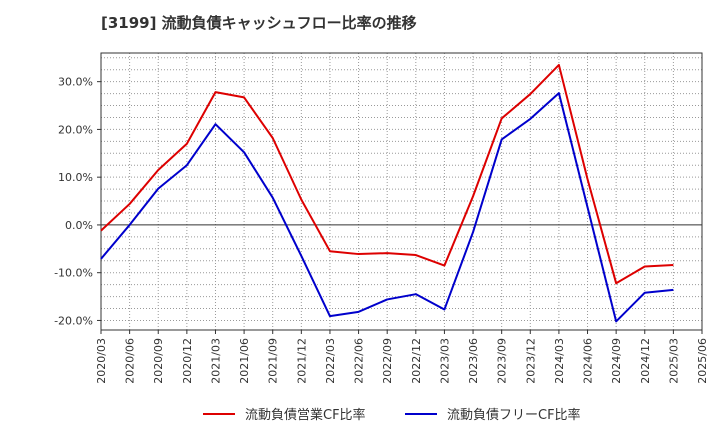  What do you see at coordinates (444, 361) in the screenshot?
I see `x-tick-label: 2023/03` at bounding box center [444, 361].